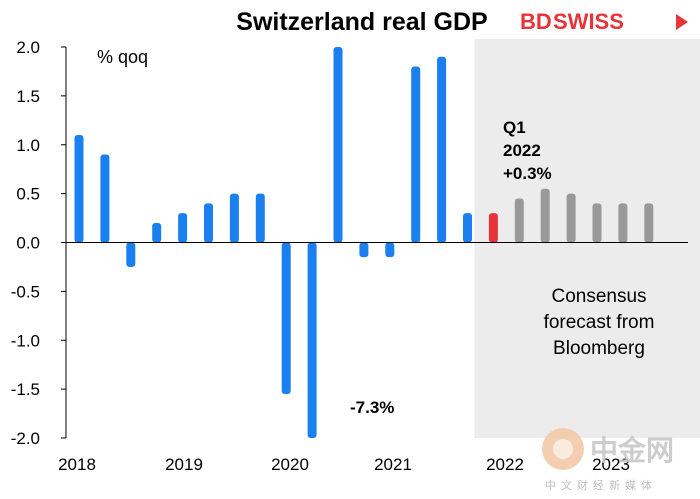 Image resolution: width=700 pixels, height=499 pixels. I want to click on y-tick-label: 2.0, so click(28, 47).